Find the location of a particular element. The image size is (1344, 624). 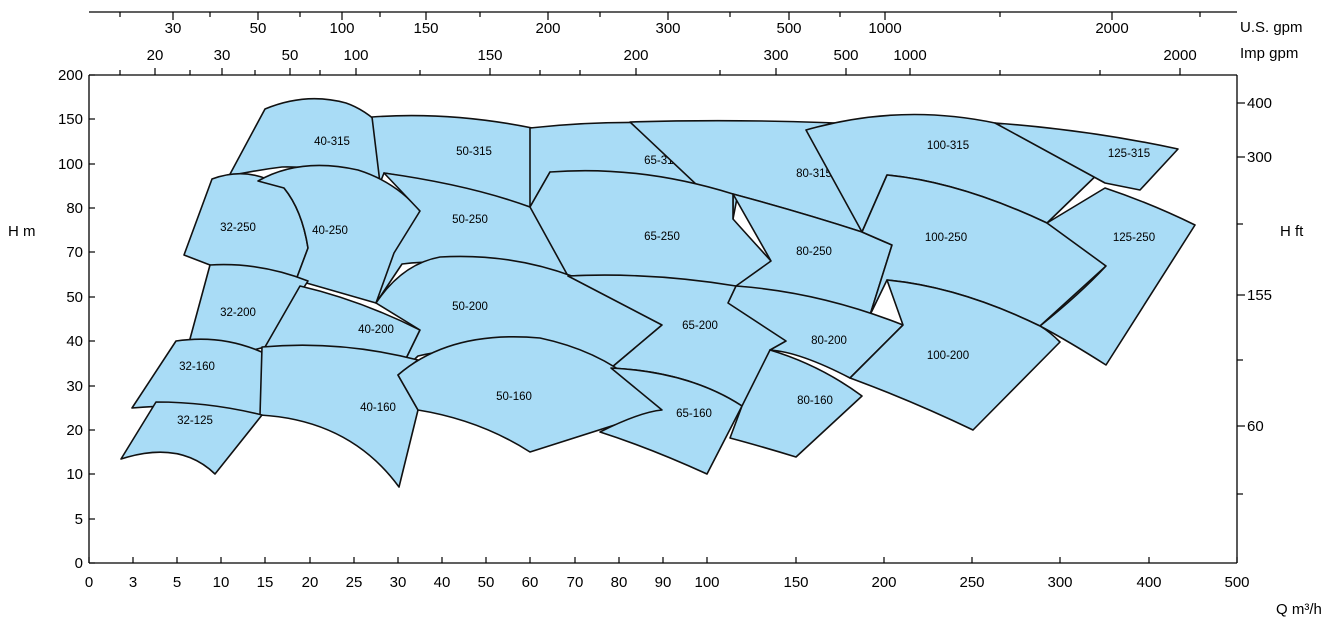

us-gpm-tick-label: 100 is located at coordinates (341, 28).